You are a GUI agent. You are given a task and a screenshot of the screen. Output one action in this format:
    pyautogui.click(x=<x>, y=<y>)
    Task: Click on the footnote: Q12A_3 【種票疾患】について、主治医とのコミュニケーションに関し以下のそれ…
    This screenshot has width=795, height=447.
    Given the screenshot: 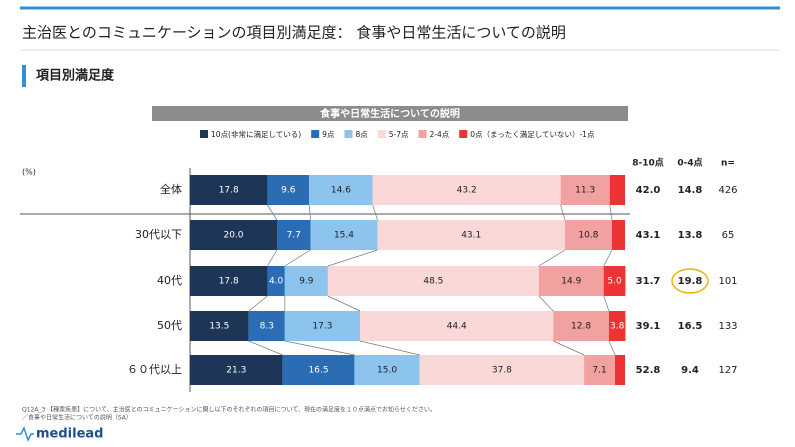 What is the action you would take?
    pyautogui.click(x=229, y=410)
    